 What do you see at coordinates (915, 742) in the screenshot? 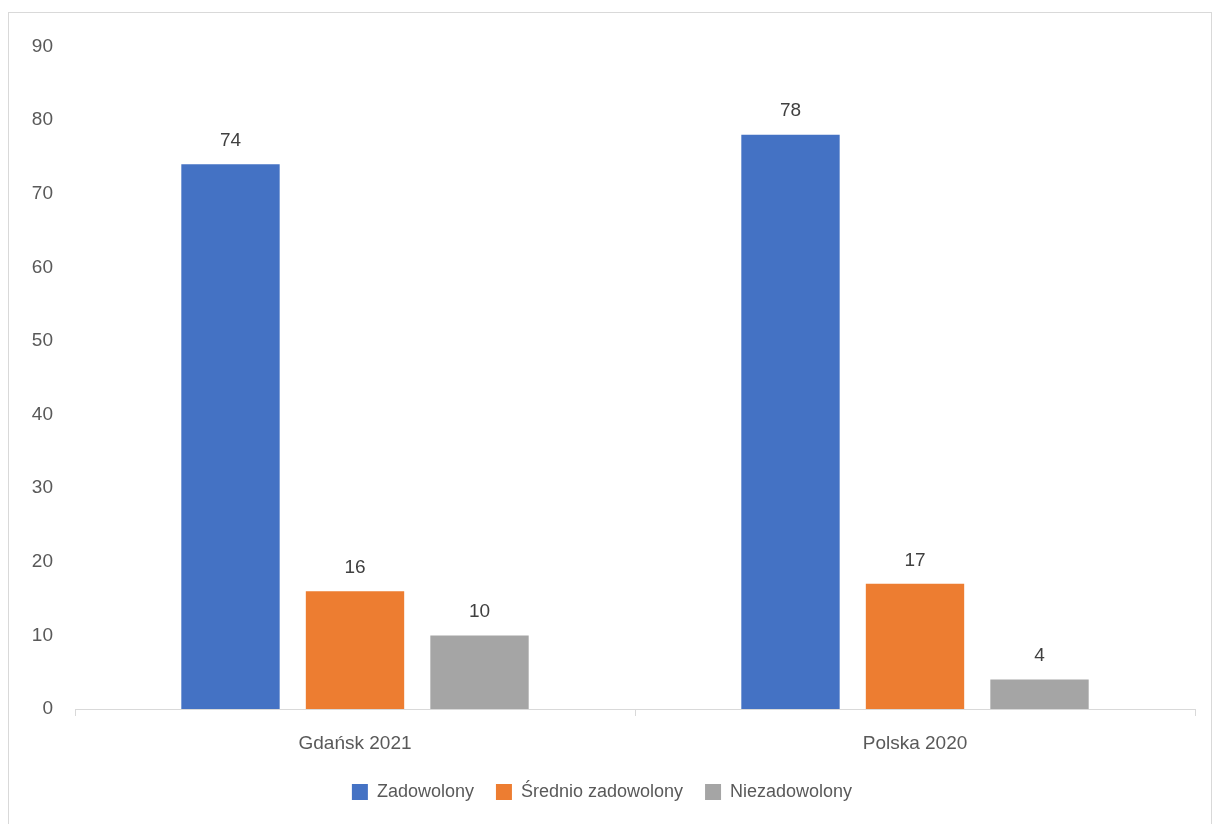
I see `x-tick-label: Polska 2020` at bounding box center [915, 742].